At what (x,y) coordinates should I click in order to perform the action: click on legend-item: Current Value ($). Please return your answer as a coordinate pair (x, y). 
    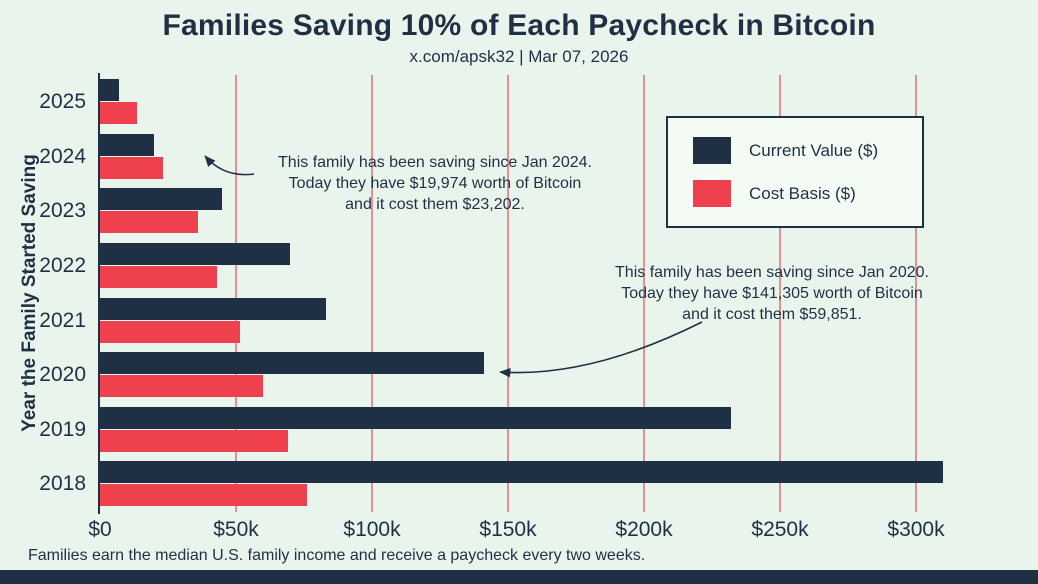
    Looking at the image, I should click on (807, 150).